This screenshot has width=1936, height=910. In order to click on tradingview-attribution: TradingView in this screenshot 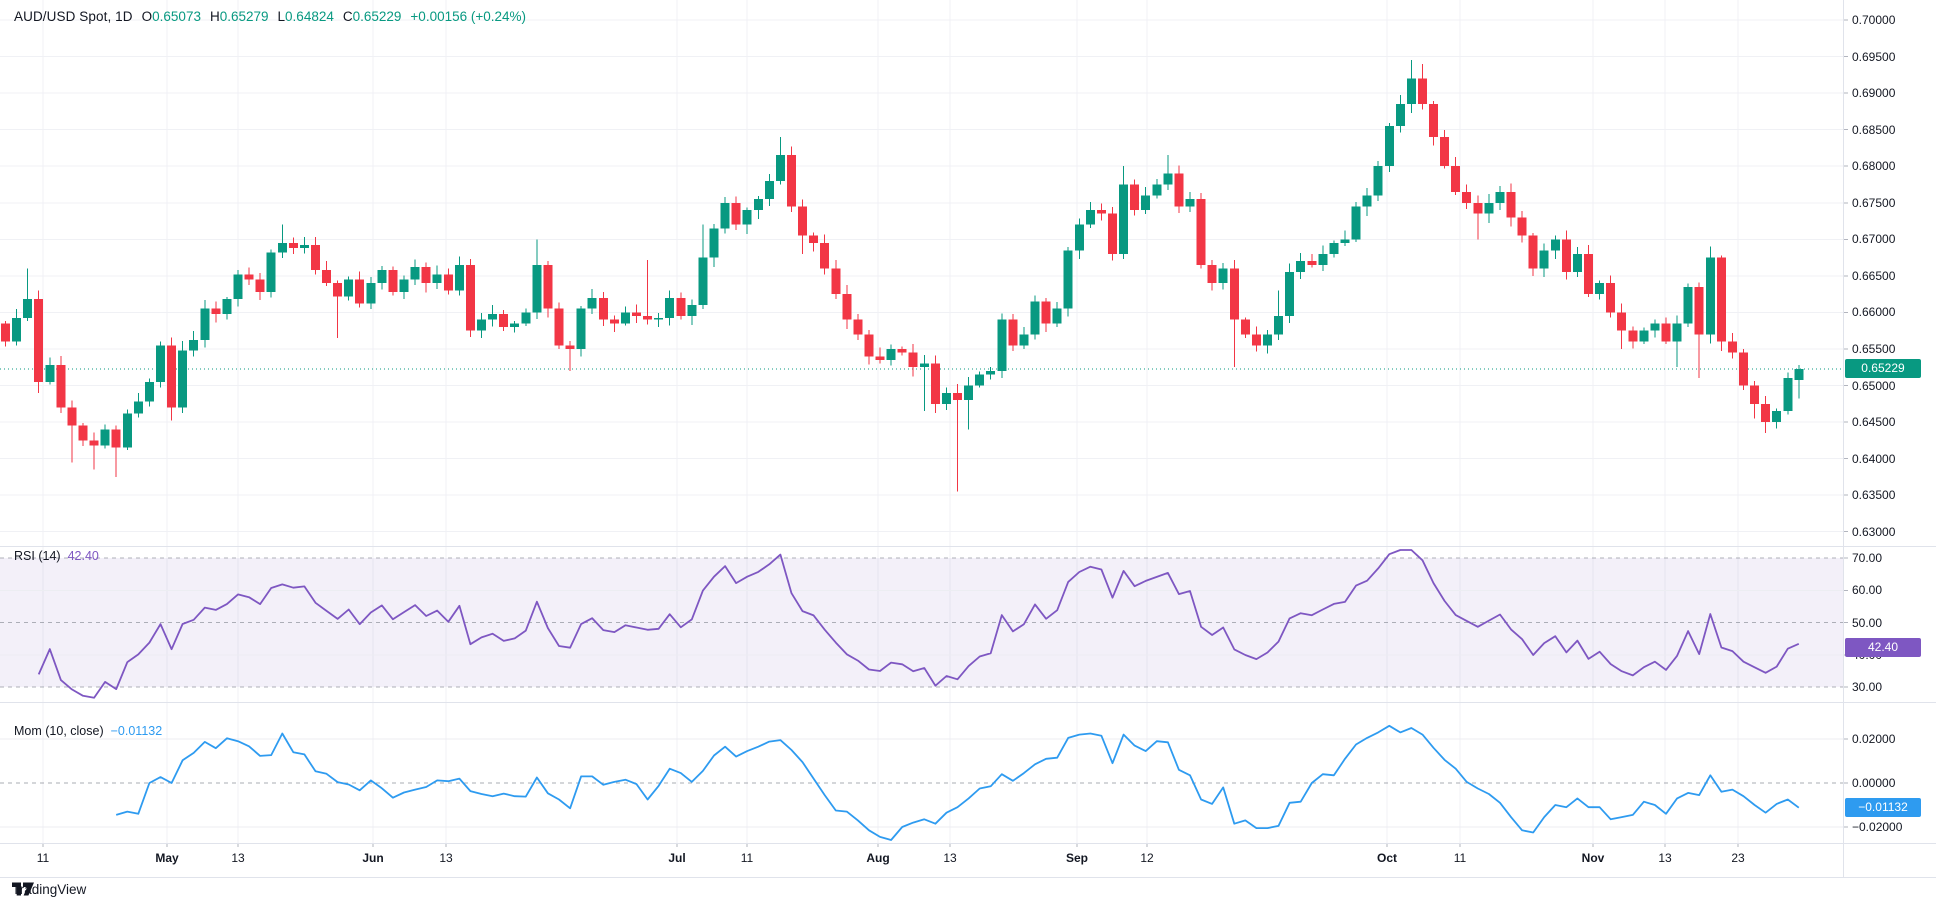, I will do `click(49, 889)`.